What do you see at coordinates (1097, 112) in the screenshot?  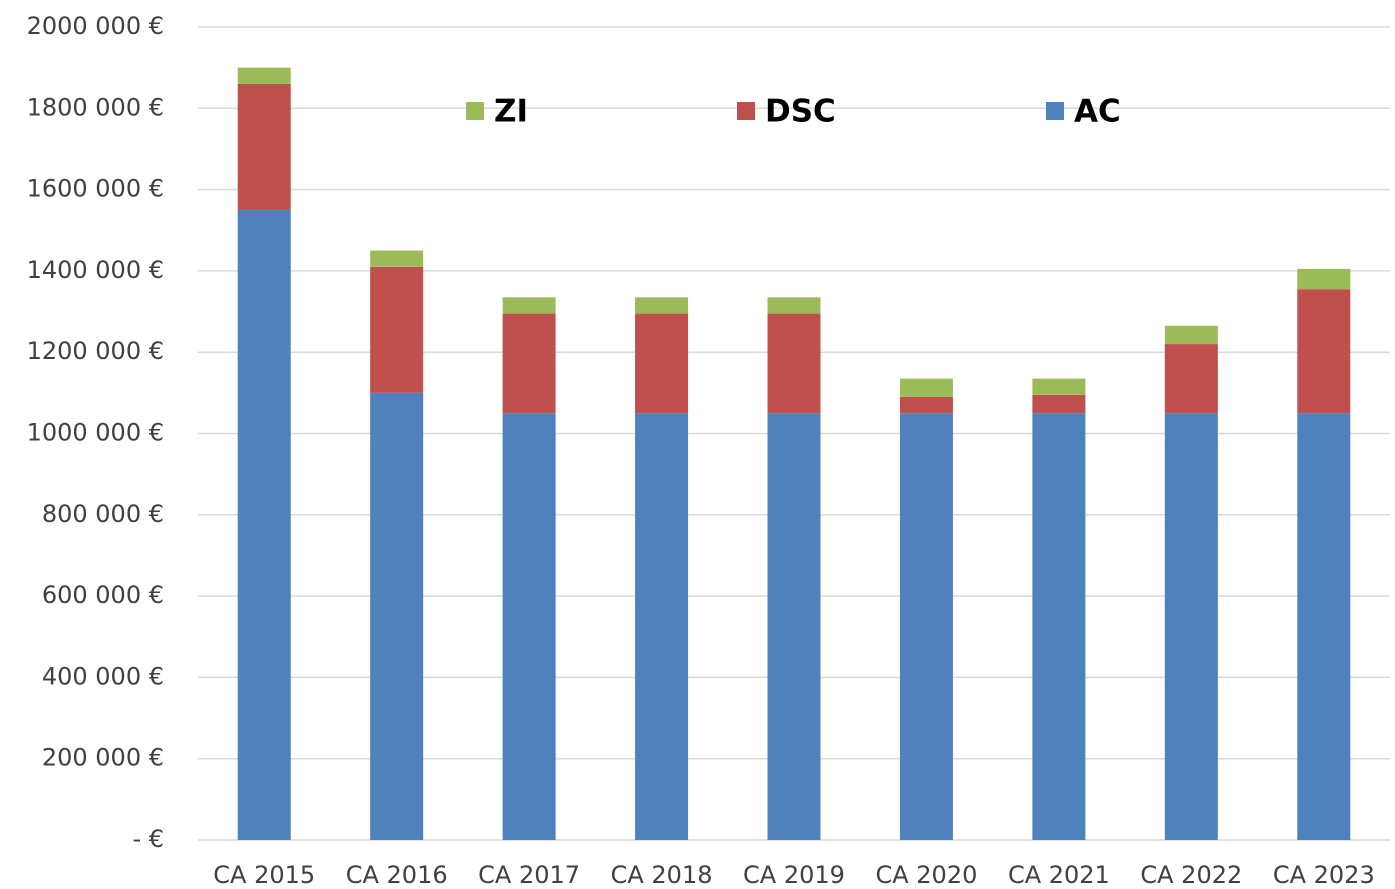 I see `legend-label: AC` at bounding box center [1097, 112].